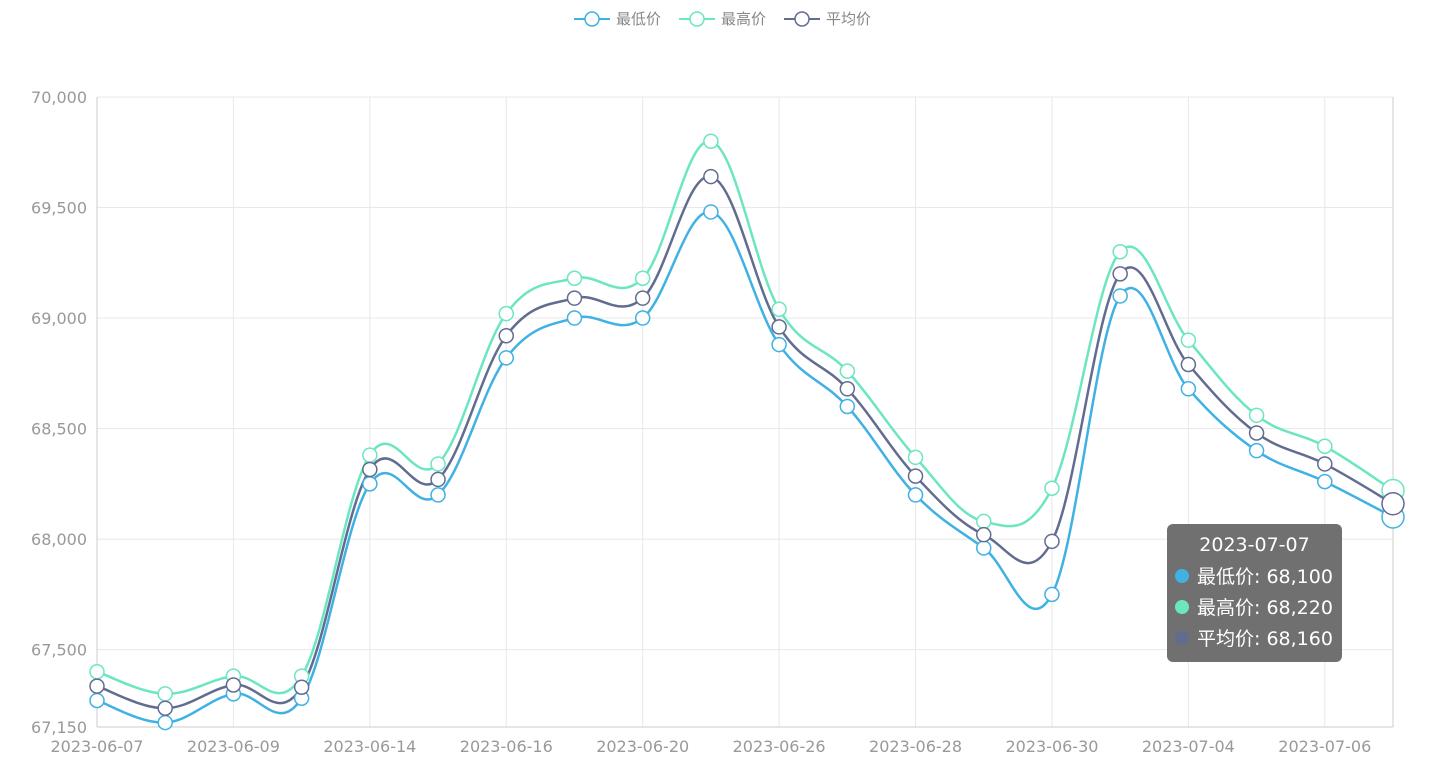 The width and height of the screenshot is (1445, 766). Describe the element at coordinates (1265, 639) in the screenshot. I see `tooltip-label-avg: 平均价: 68,160` at that location.